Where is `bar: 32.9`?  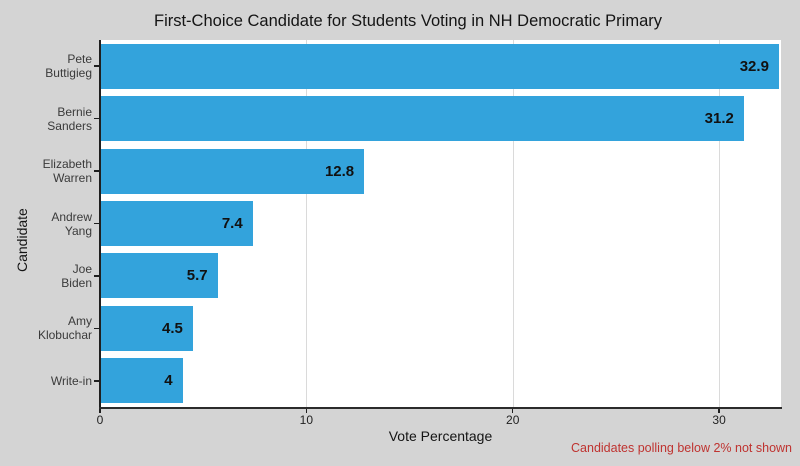
bar: 32.9 is located at coordinates (439, 66).